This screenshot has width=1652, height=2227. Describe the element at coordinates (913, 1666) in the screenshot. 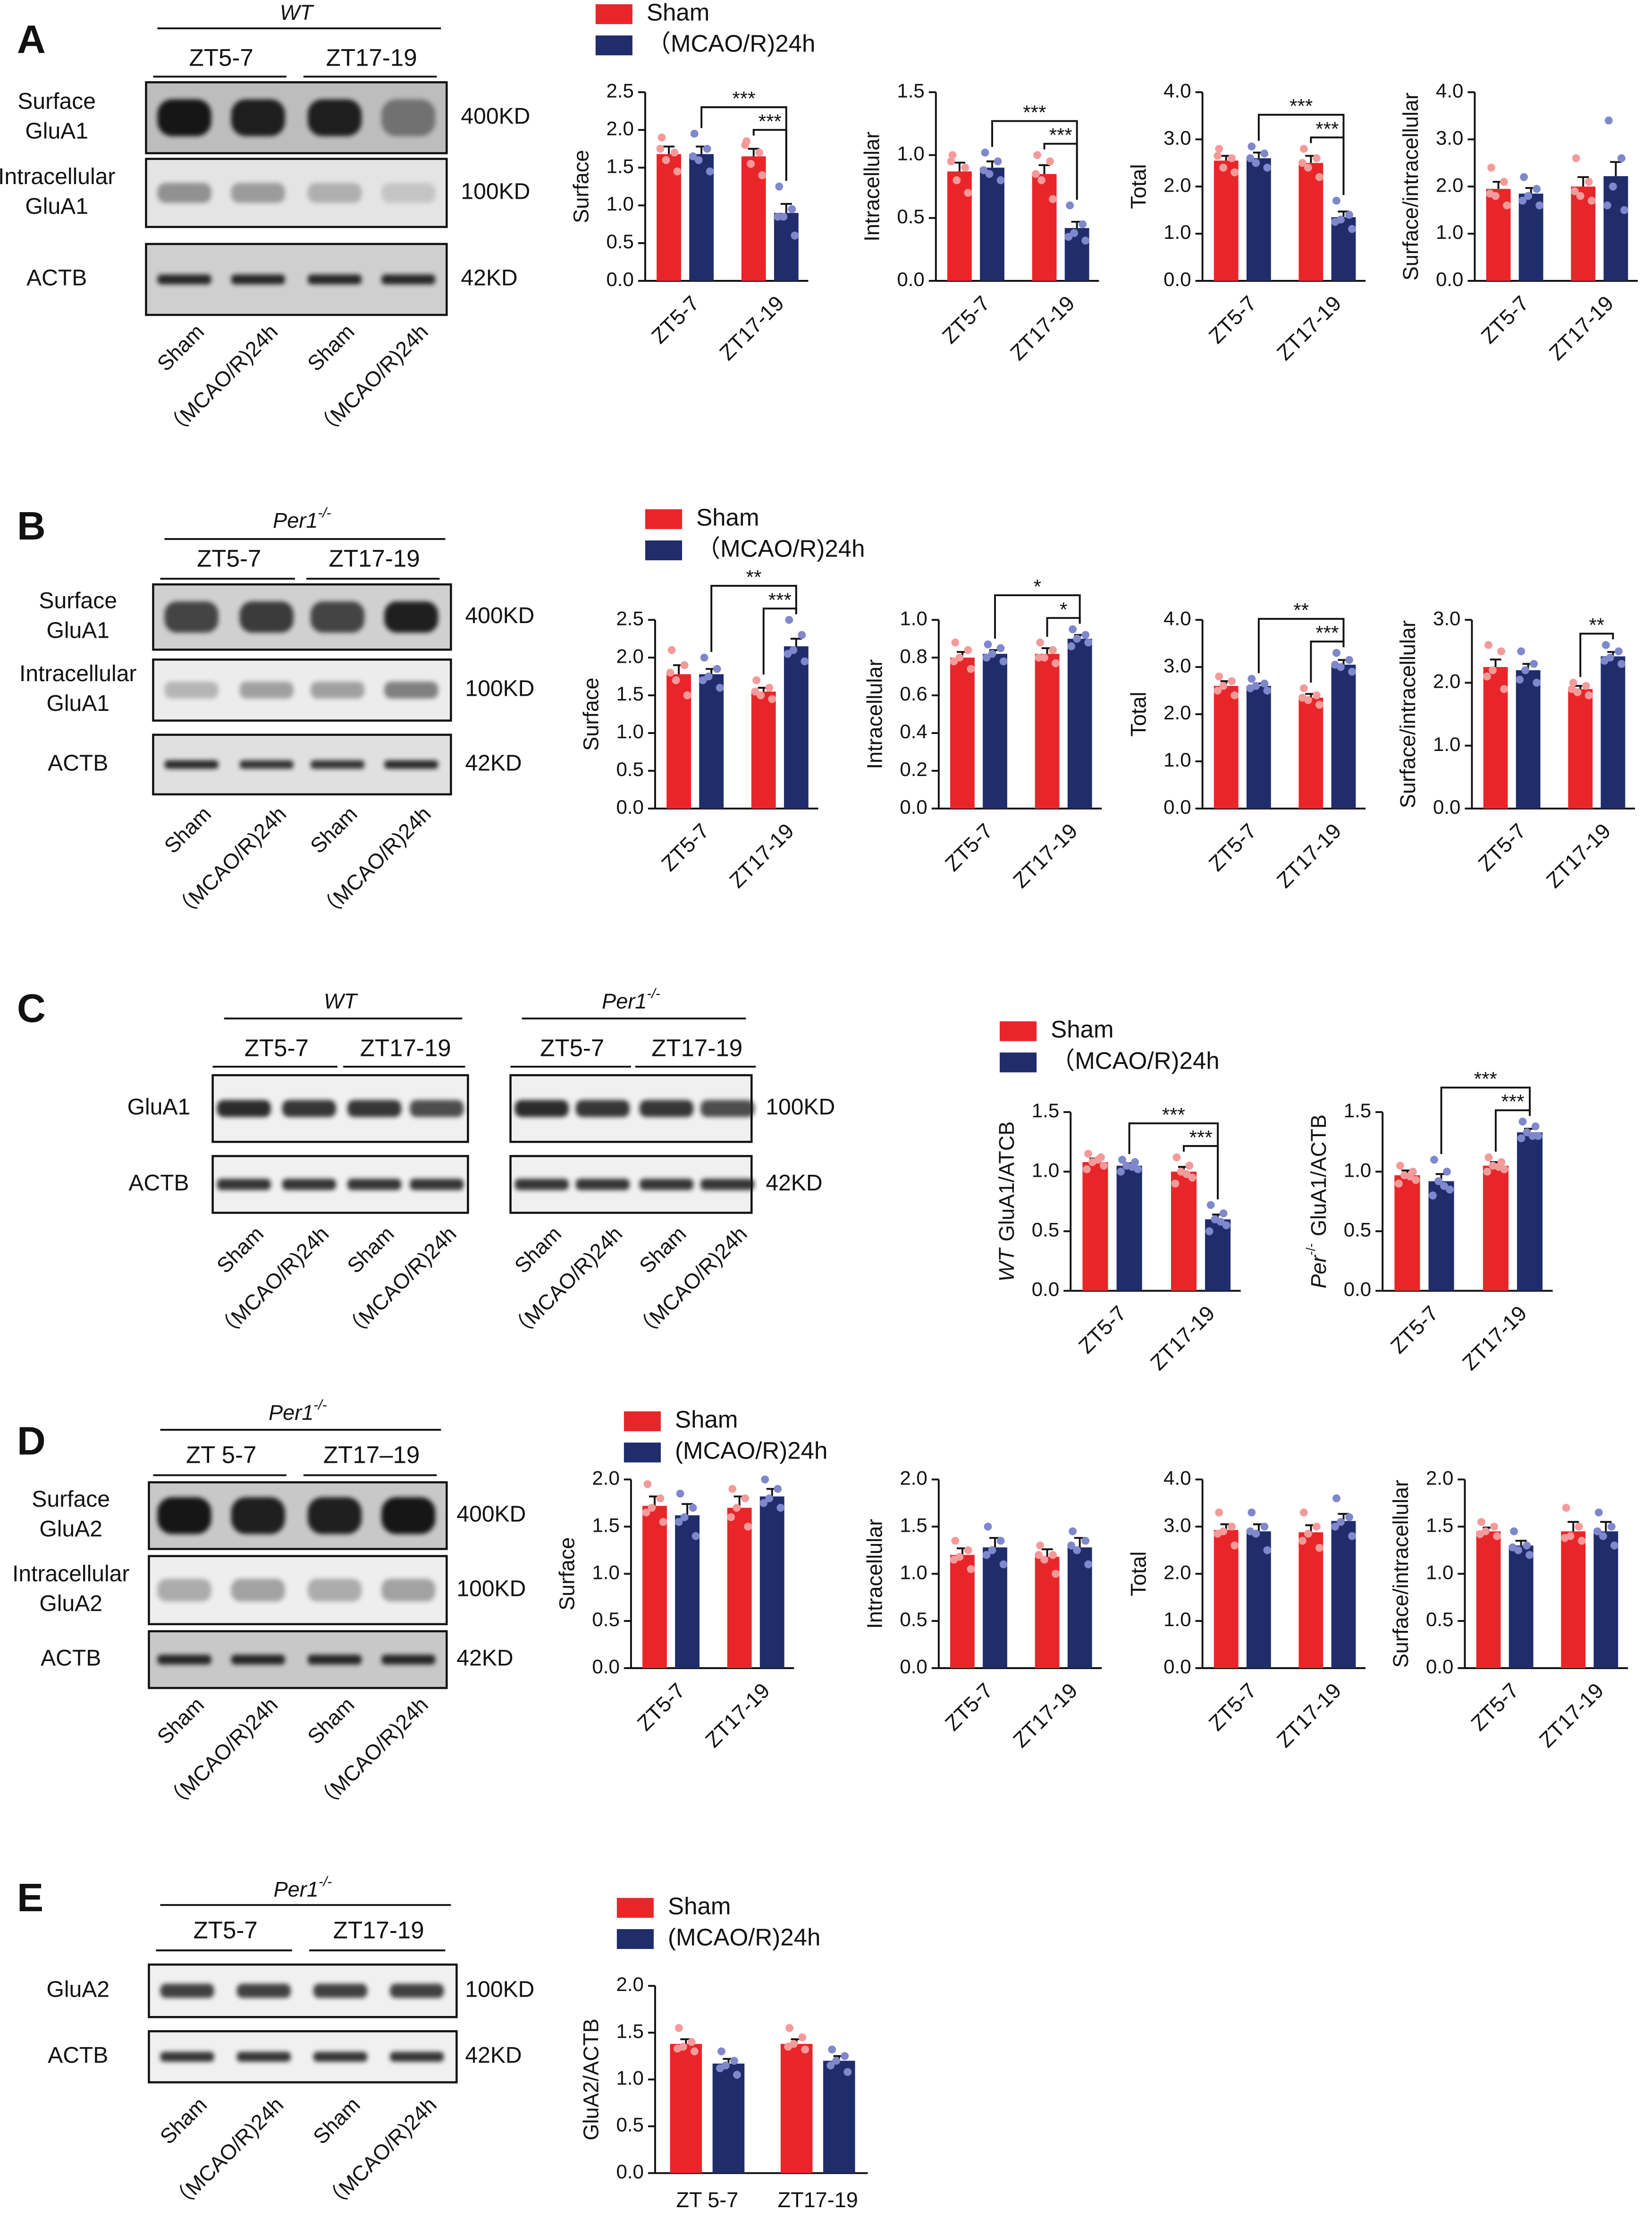

I see `y-tick-label: 0.0` at that location.